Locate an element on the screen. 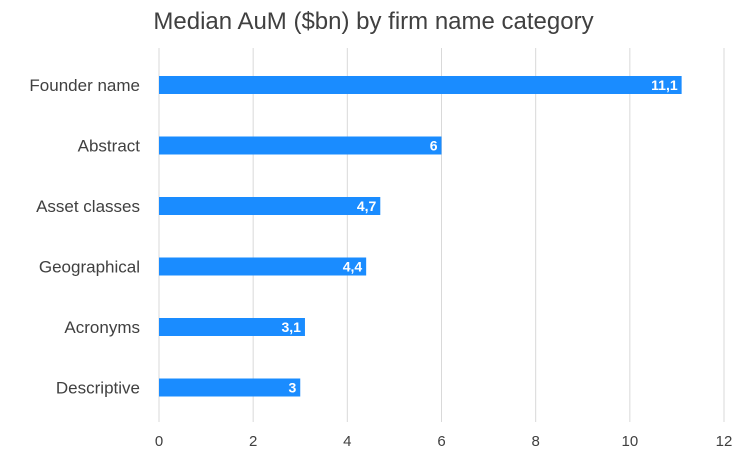 This screenshot has width=747, height=458. data-label: 11,1 is located at coordinates (664, 85).